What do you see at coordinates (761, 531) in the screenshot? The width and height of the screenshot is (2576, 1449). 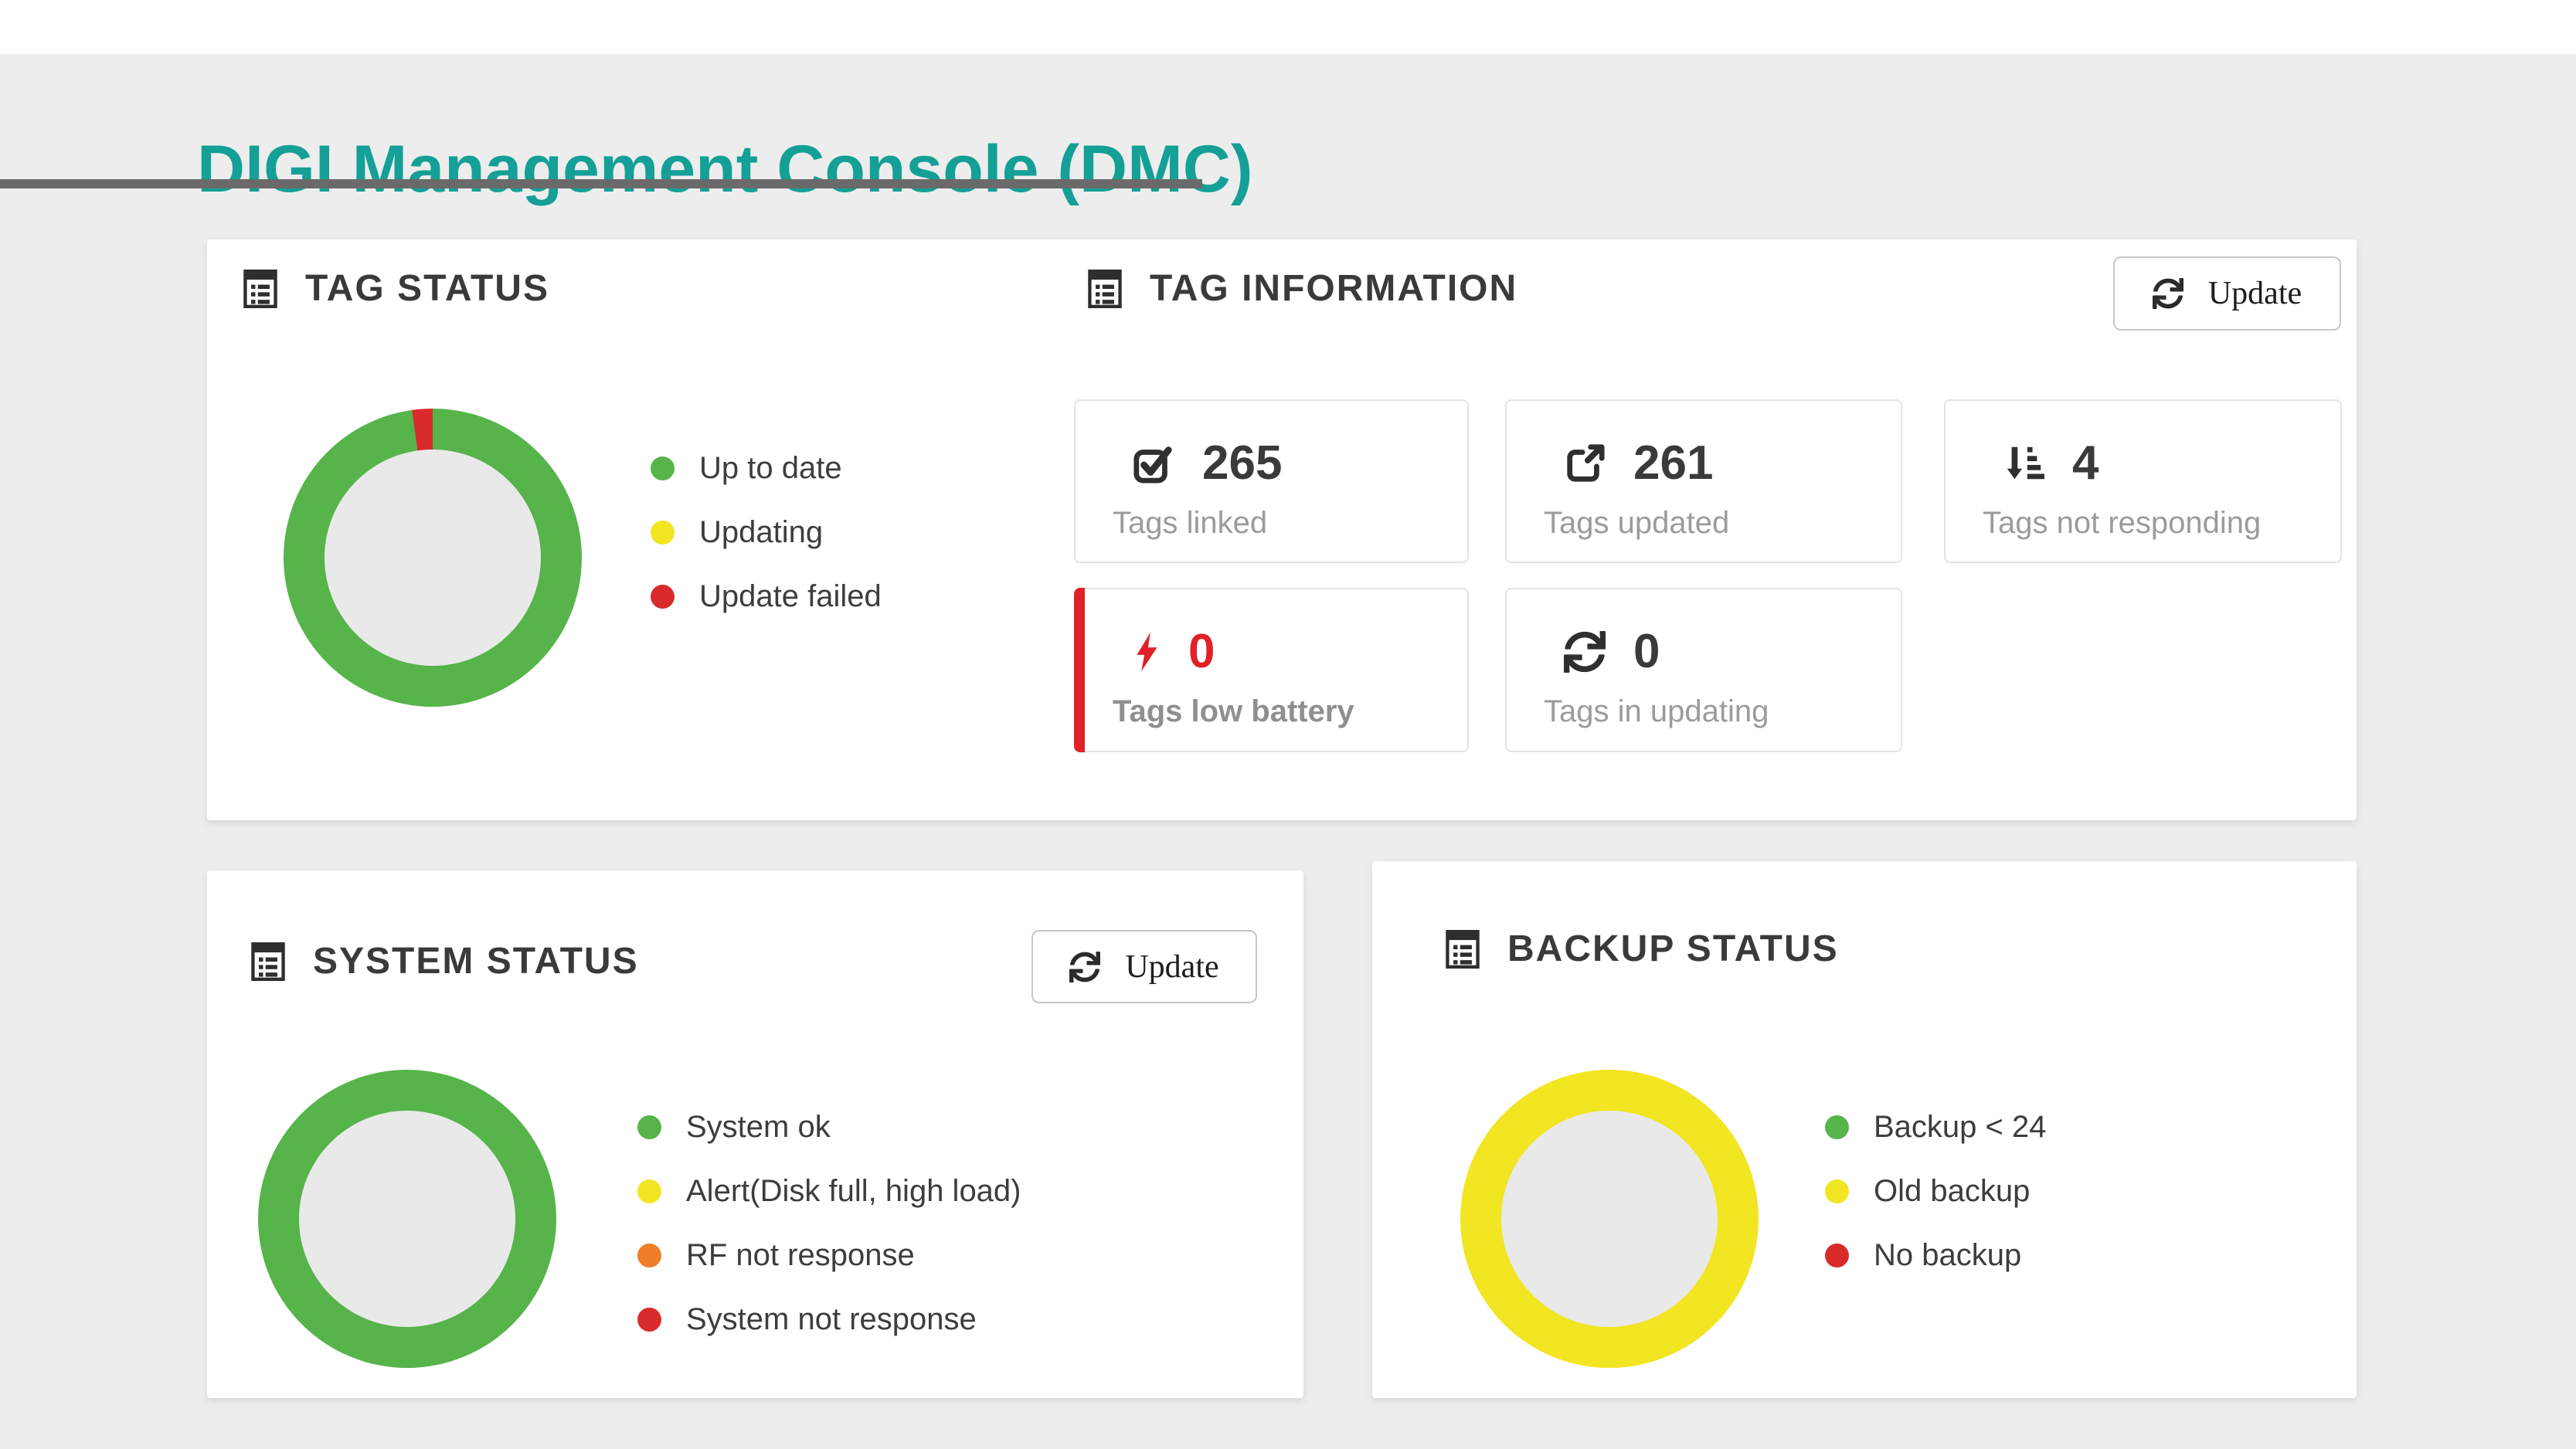 I see `legend-label: Updating` at bounding box center [761, 531].